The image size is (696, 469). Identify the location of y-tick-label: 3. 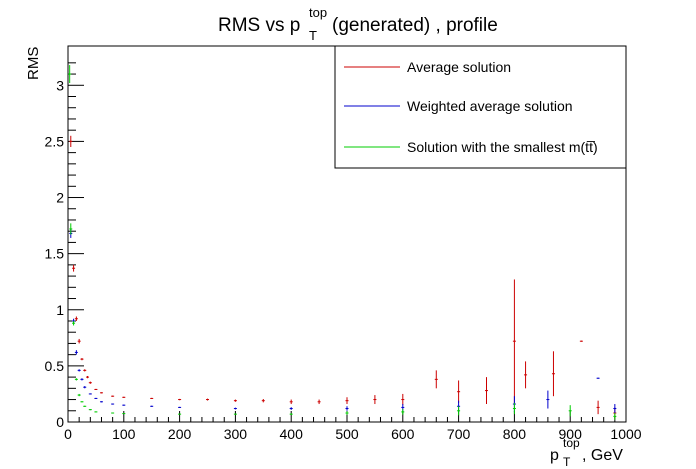
(60, 85).